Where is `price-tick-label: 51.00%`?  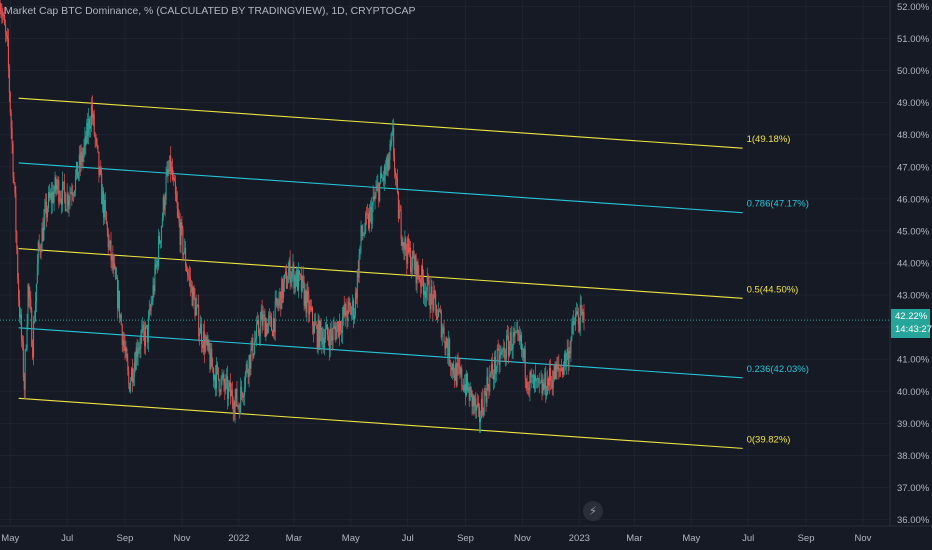 price-tick-label: 51.00% is located at coordinates (913, 39).